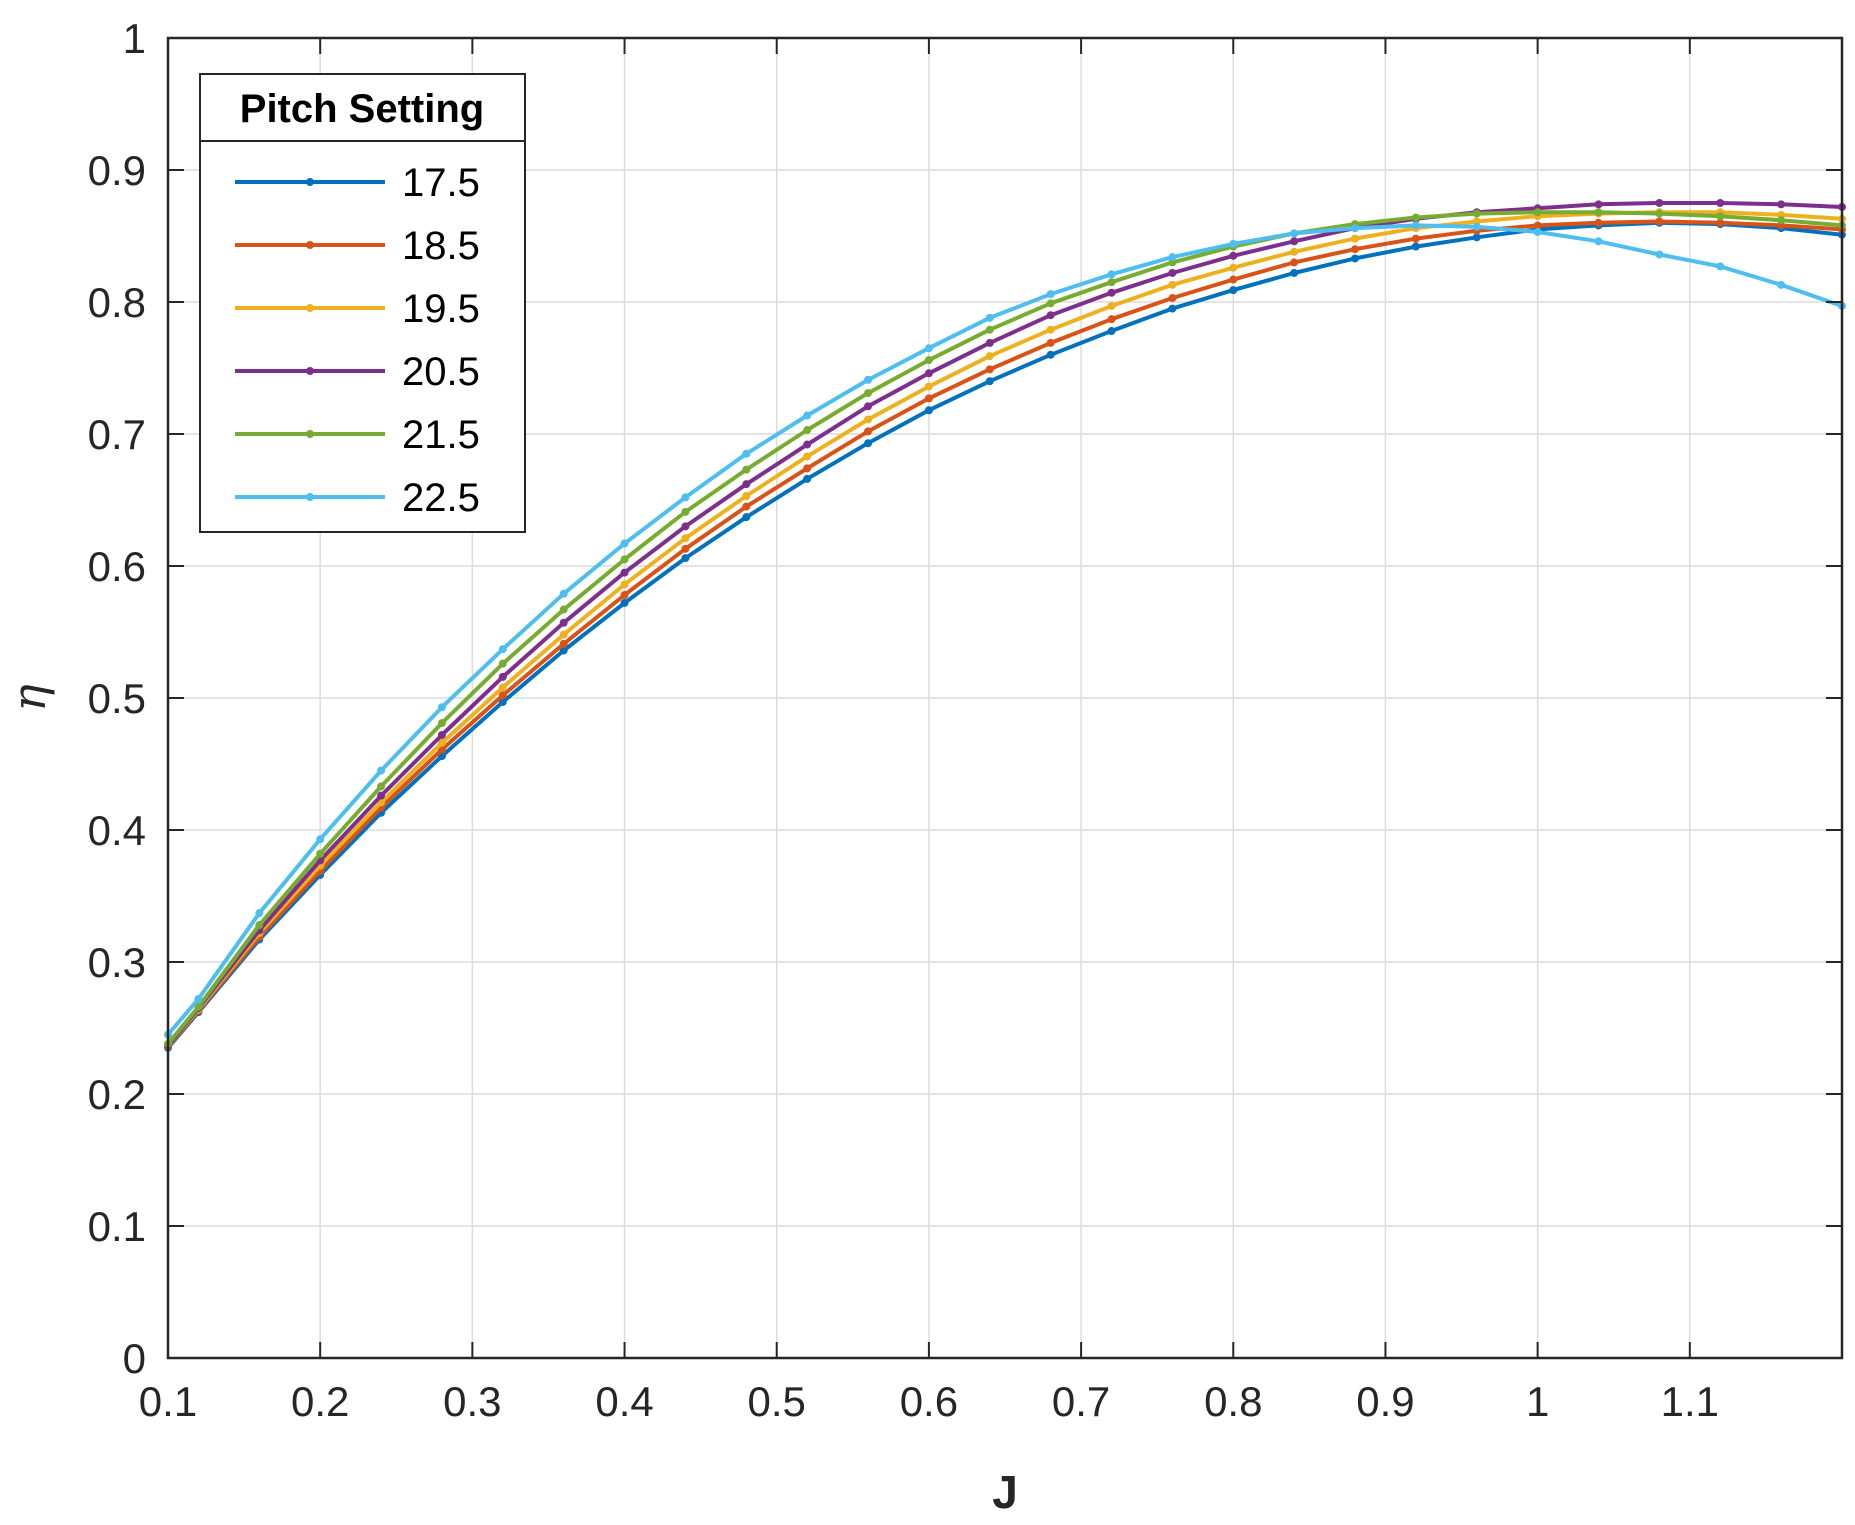 Image resolution: width=1855 pixels, height=1525 pixels. Describe the element at coordinates (117, 566) in the screenshot. I see `y-tick-label: 0.6` at that location.